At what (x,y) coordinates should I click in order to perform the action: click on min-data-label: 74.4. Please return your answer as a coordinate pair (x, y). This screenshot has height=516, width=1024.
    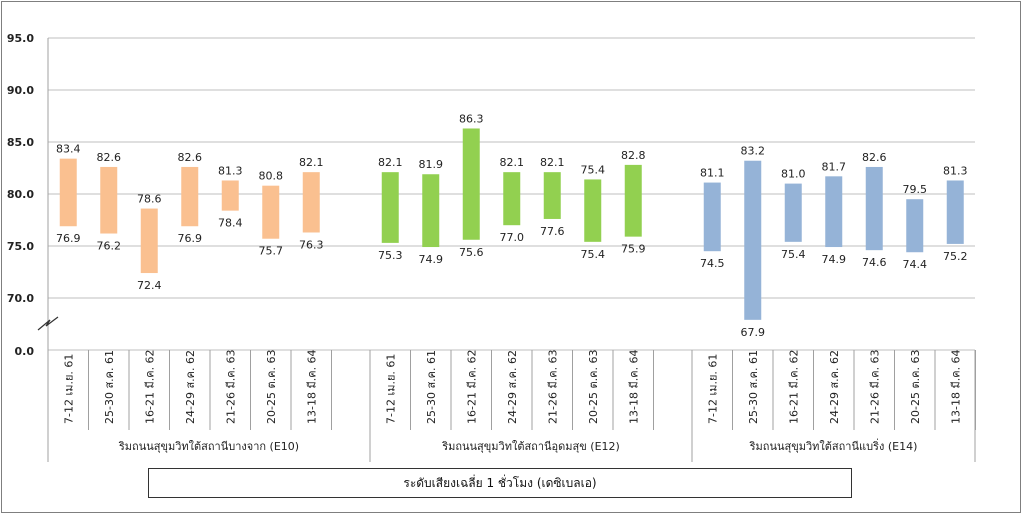
    Looking at the image, I should click on (915, 264).